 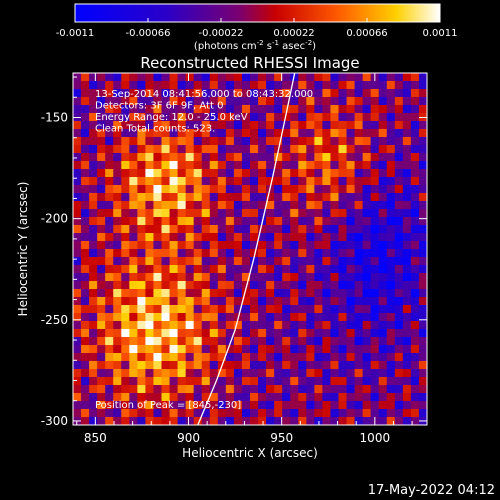 I want to click on annotation-line: Clean Total counts: 523., so click(x=155, y=129).